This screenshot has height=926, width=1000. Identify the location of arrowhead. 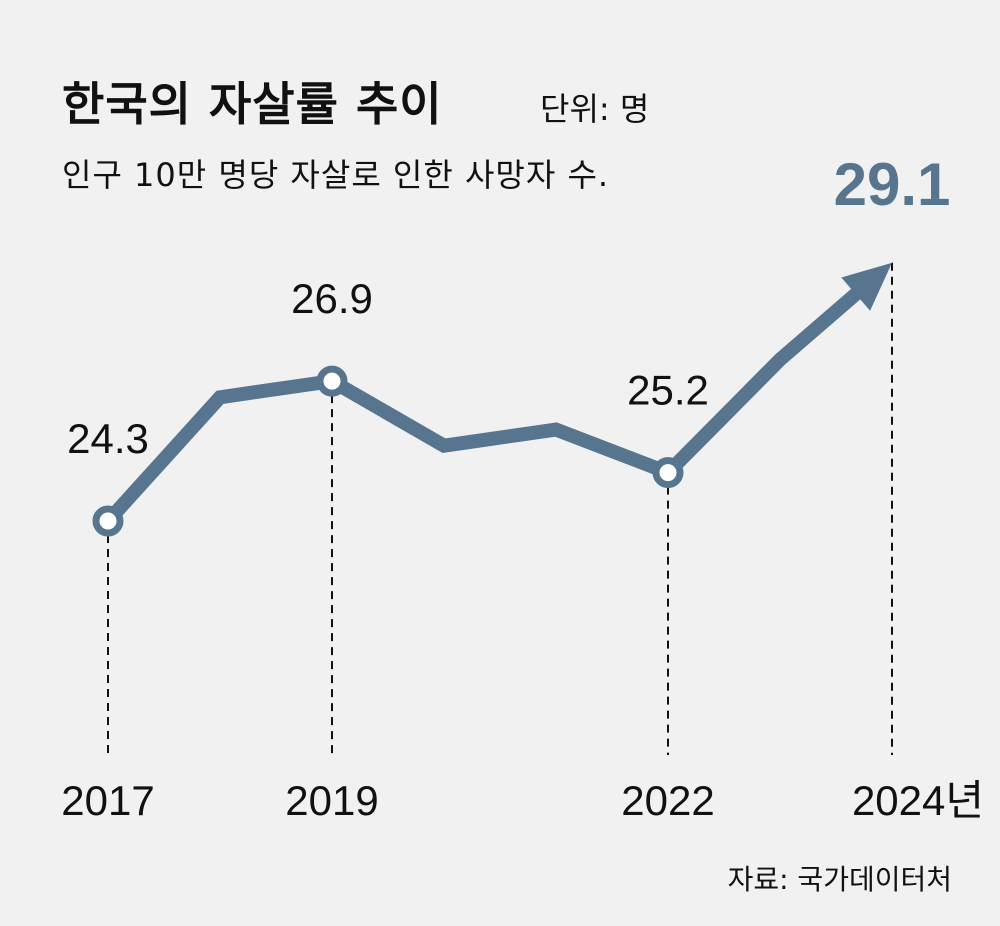
(866, 286).